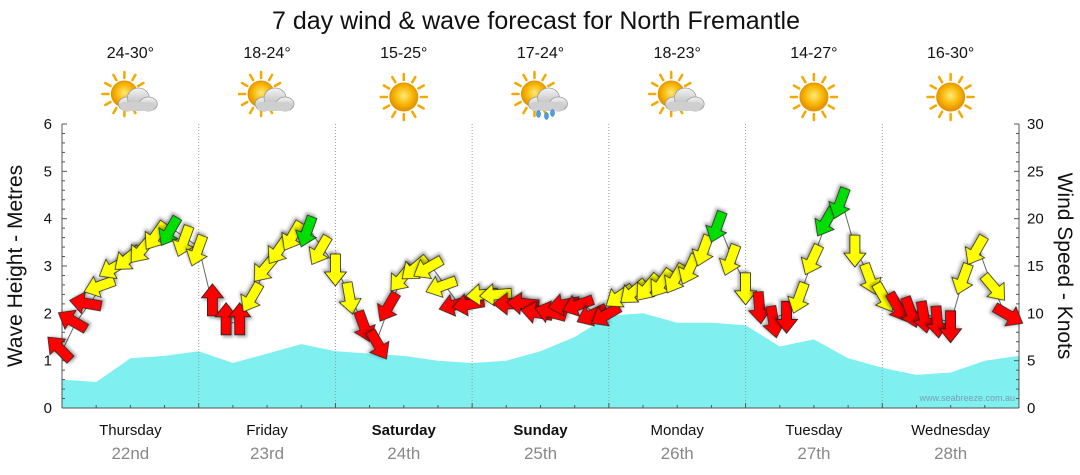 The image size is (1080, 475). What do you see at coordinates (130, 430) in the screenshot?
I see `day-name-label: Thursday` at bounding box center [130, 430].